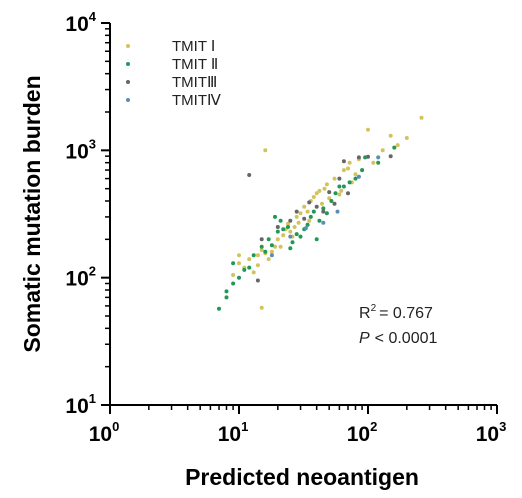 This screenshot has height=498, width=522. What do you see at coordinates (104, 432) in the screenshot?
I see `x-tick-label: 10⁰` at bounding box center [104, 432].